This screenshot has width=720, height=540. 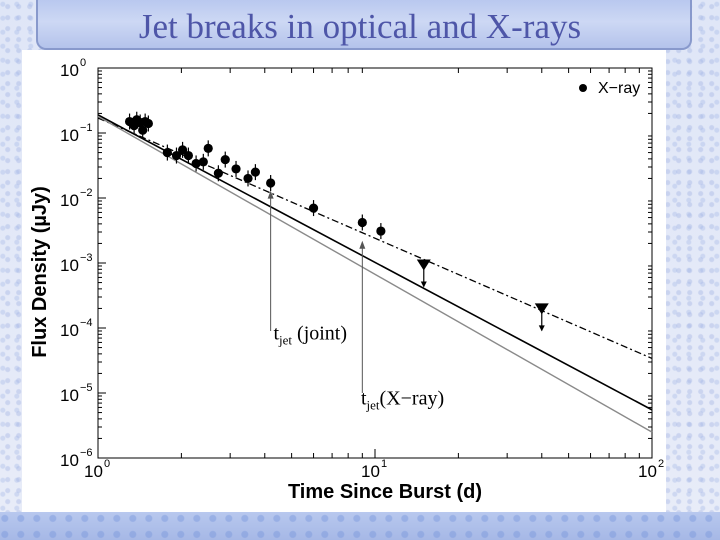 I want to click on y-tick-exponent: 0, so click(x=83, y=63).